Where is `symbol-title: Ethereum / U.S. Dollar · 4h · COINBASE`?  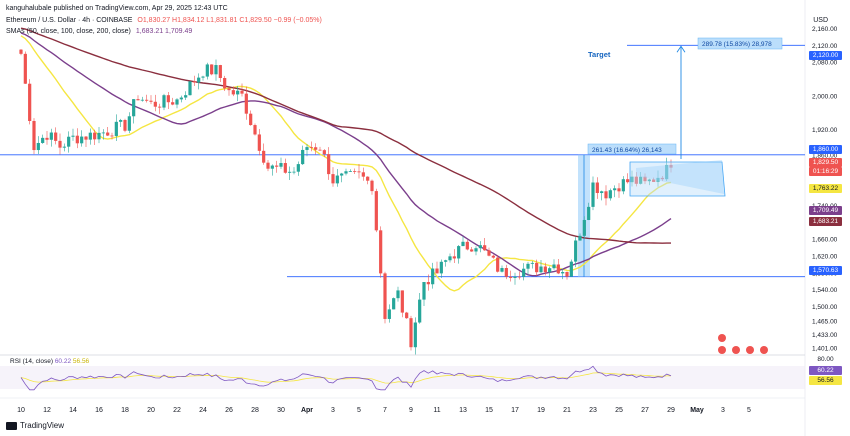 symbol-title: Ethereum / U.S. Dollar · 4h · COINBASE is located at coordinates (69, 20).